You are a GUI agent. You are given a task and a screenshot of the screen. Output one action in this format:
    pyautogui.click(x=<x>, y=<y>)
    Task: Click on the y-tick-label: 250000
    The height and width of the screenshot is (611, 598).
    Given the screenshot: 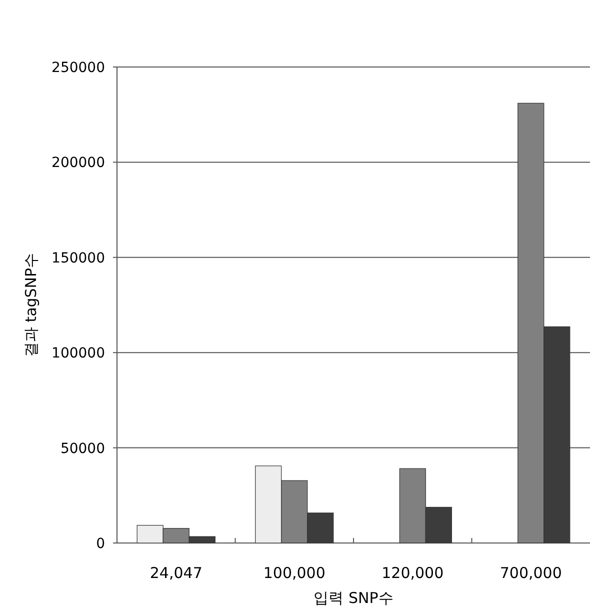 What is the action you would take?
    pyautogui.click(x=78, y=68)
    